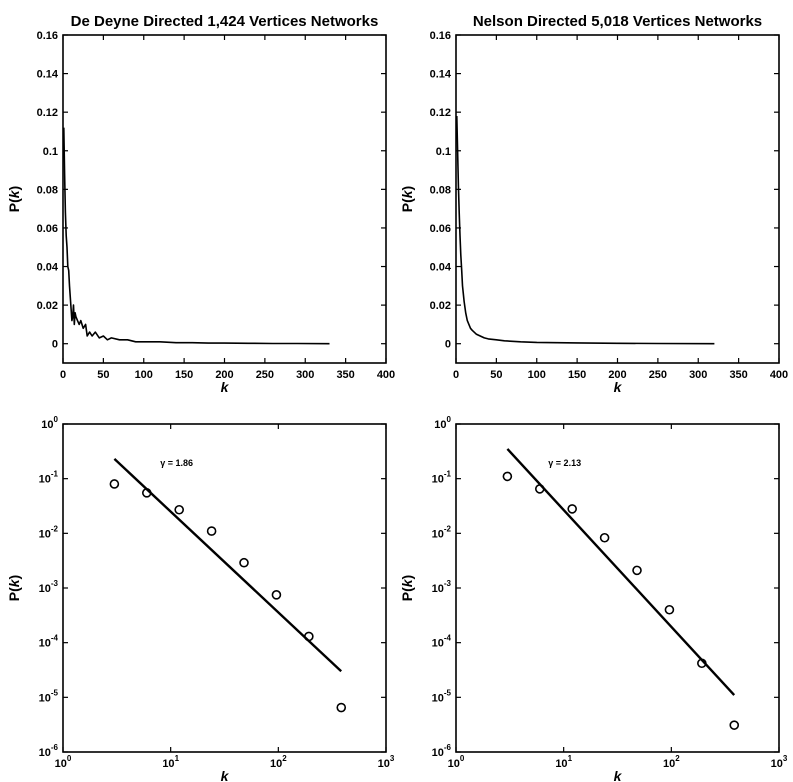 This screenshot has height=782, width=793. I want to click on chart-title: Nelson Directed 5,018 Vertices Networks, so click(617, 21).